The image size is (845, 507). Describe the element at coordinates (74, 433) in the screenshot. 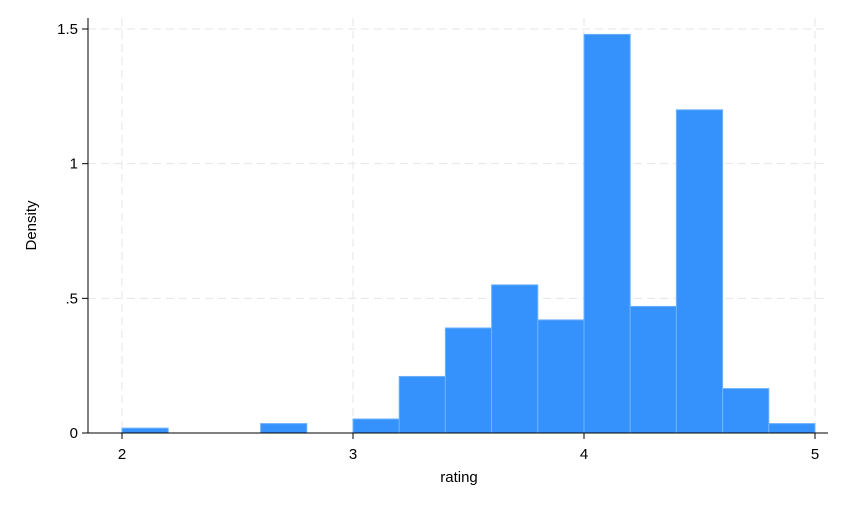

I see `y-tick-label: 0` at that location.